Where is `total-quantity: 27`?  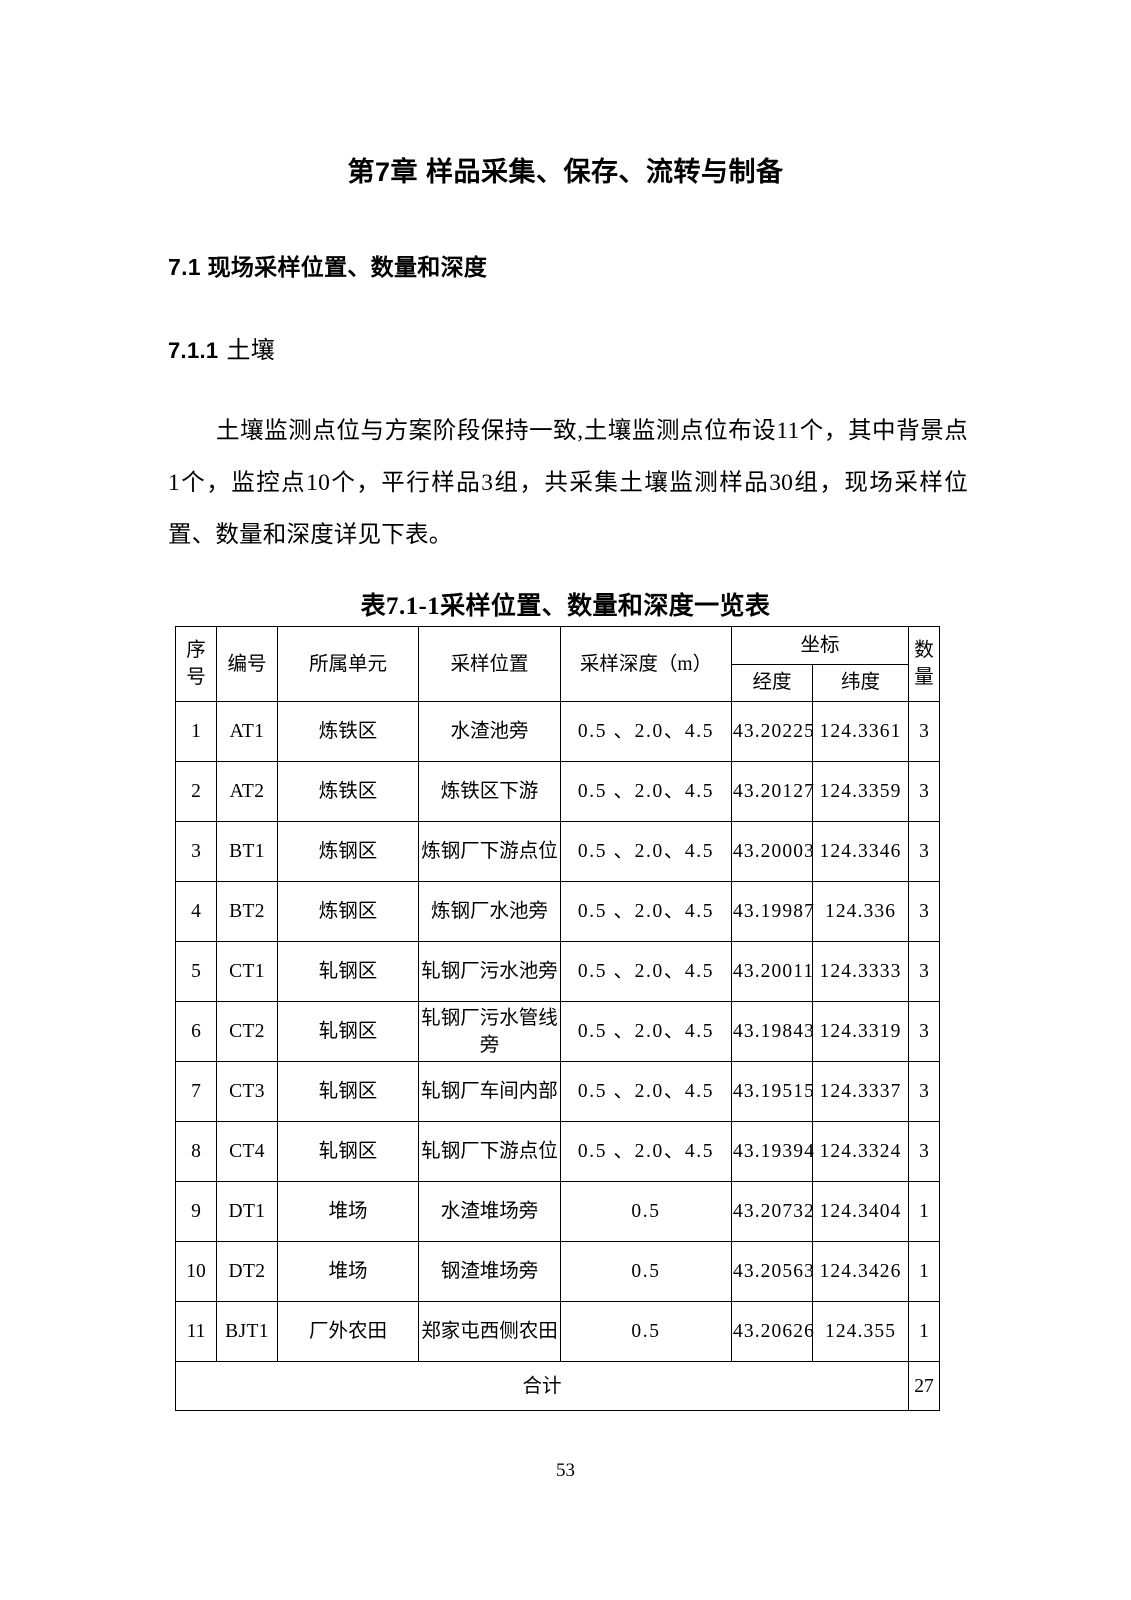
total-quantity: 27 is located at coordinates (924, 1386).